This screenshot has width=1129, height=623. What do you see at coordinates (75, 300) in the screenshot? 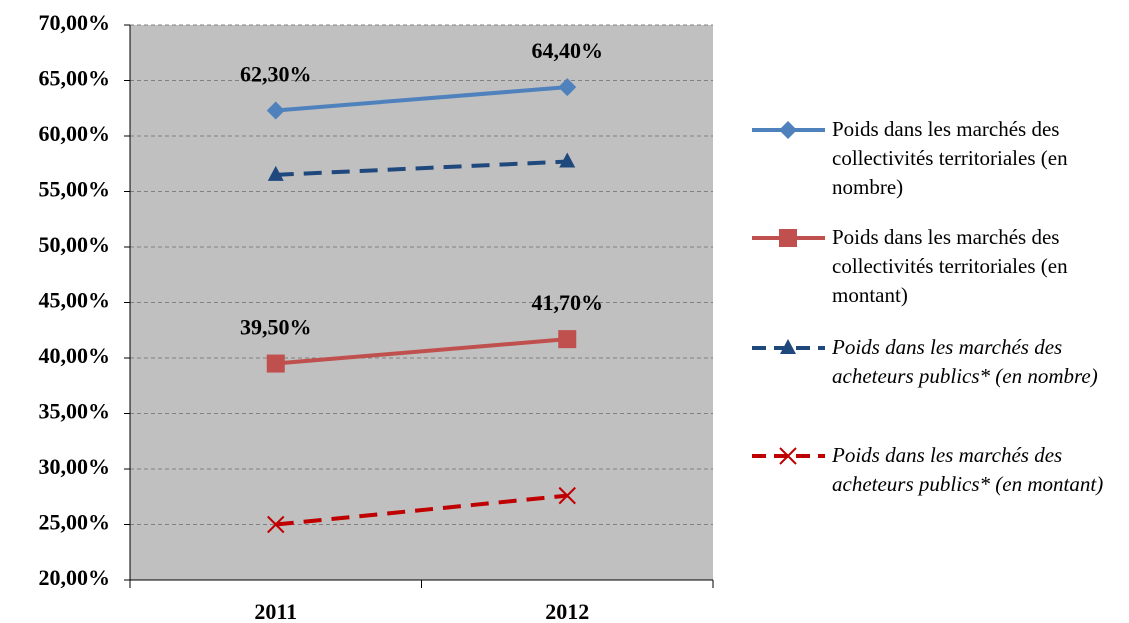
I see `y-tick-label: 45,00%` at bounding box center [75, 300].